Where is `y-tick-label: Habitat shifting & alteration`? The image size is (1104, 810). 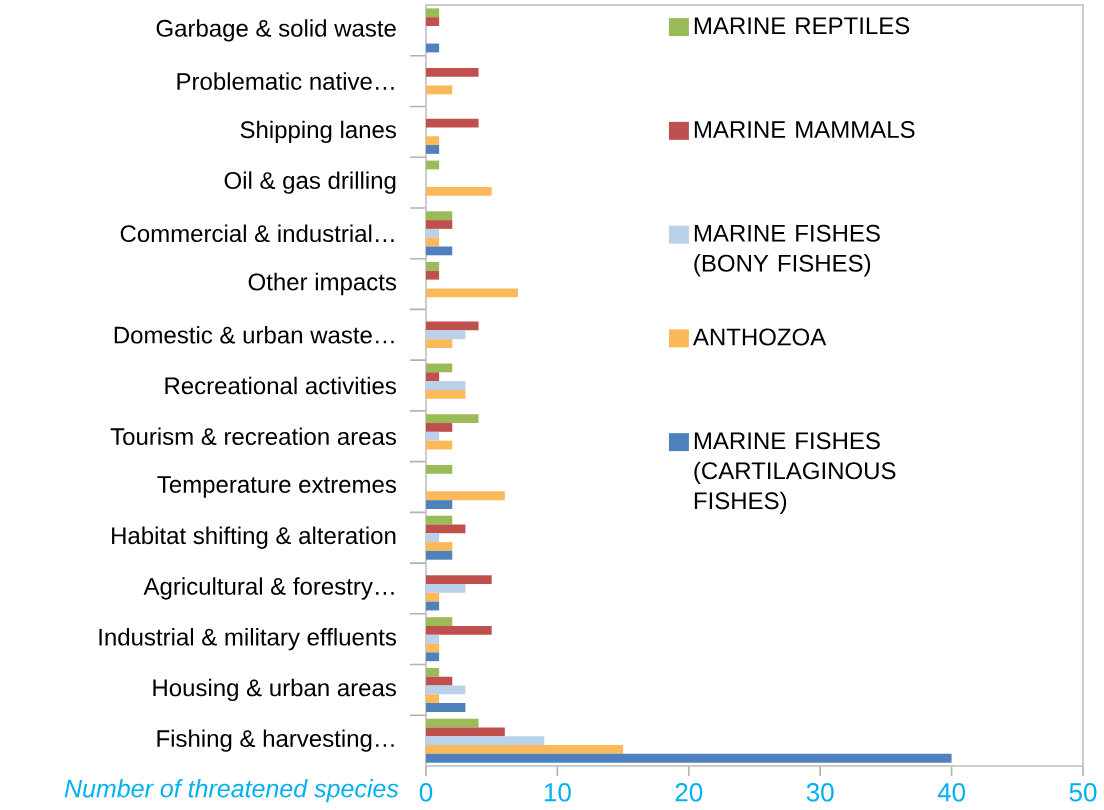 y-tick-label: Habitat shifting & alteration is located at coordinates (254, 537).